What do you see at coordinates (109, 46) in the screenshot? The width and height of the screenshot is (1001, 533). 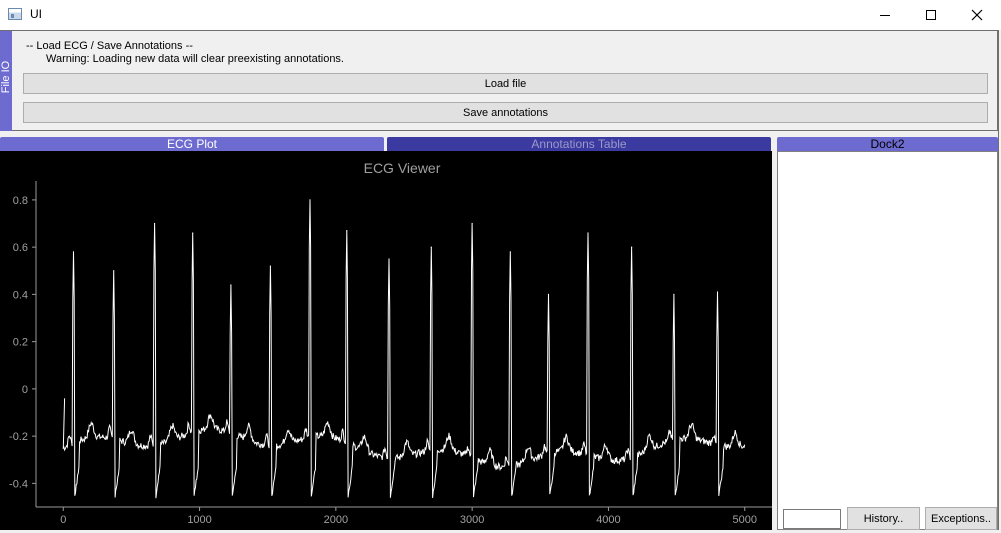 I see `file-io-heading: -- Load ECG / Save Annotations --` at bounding box center [109, 46].